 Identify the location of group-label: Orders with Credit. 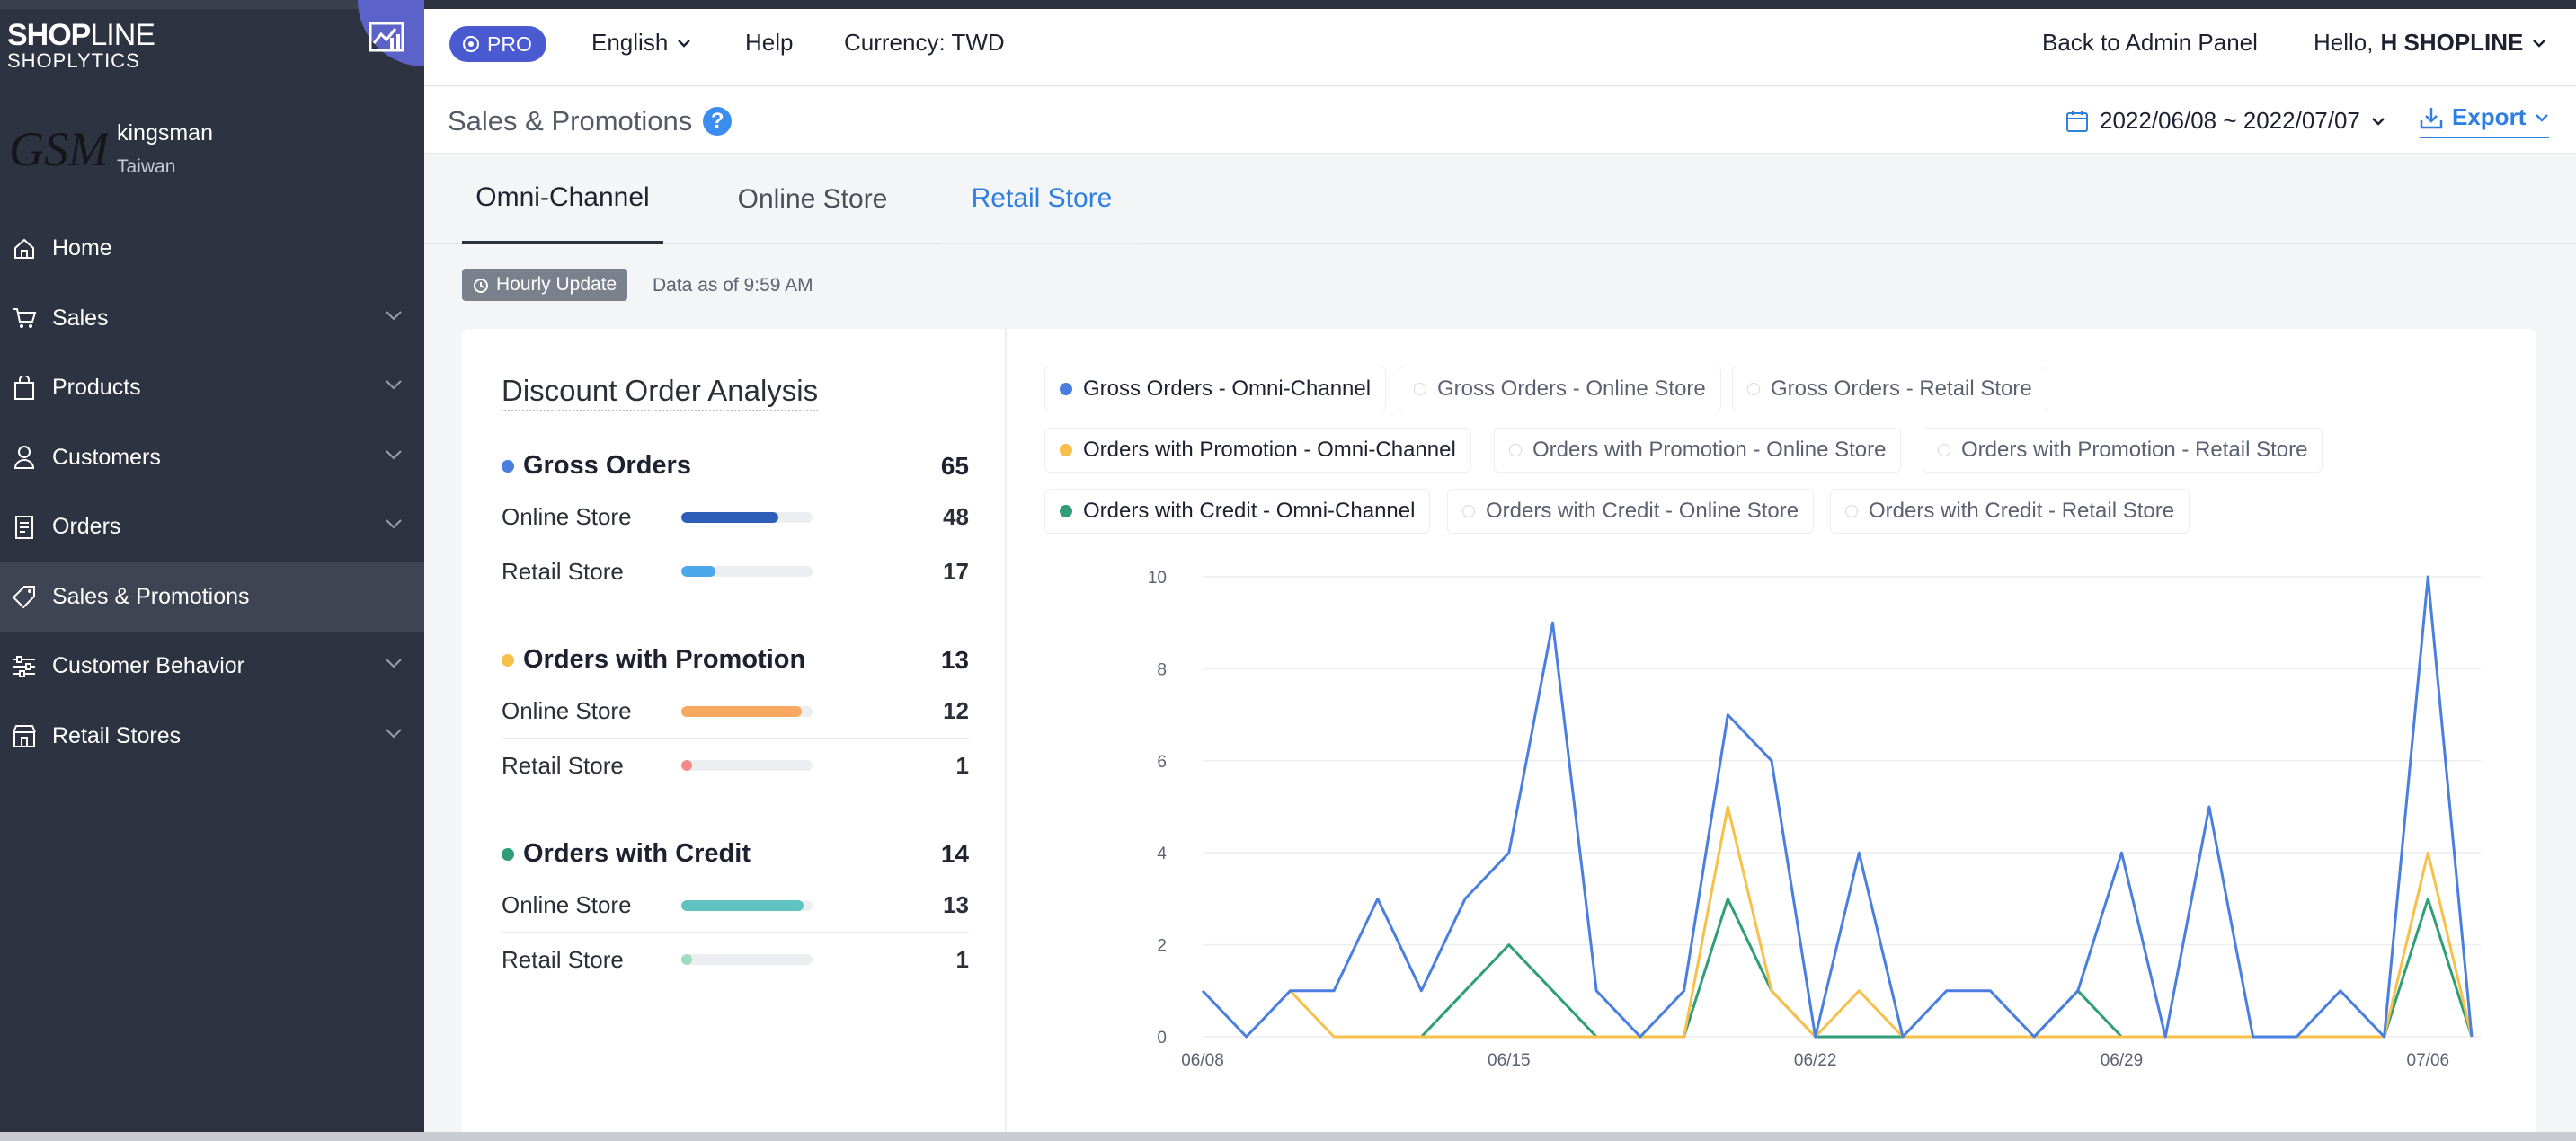
(637, 853).